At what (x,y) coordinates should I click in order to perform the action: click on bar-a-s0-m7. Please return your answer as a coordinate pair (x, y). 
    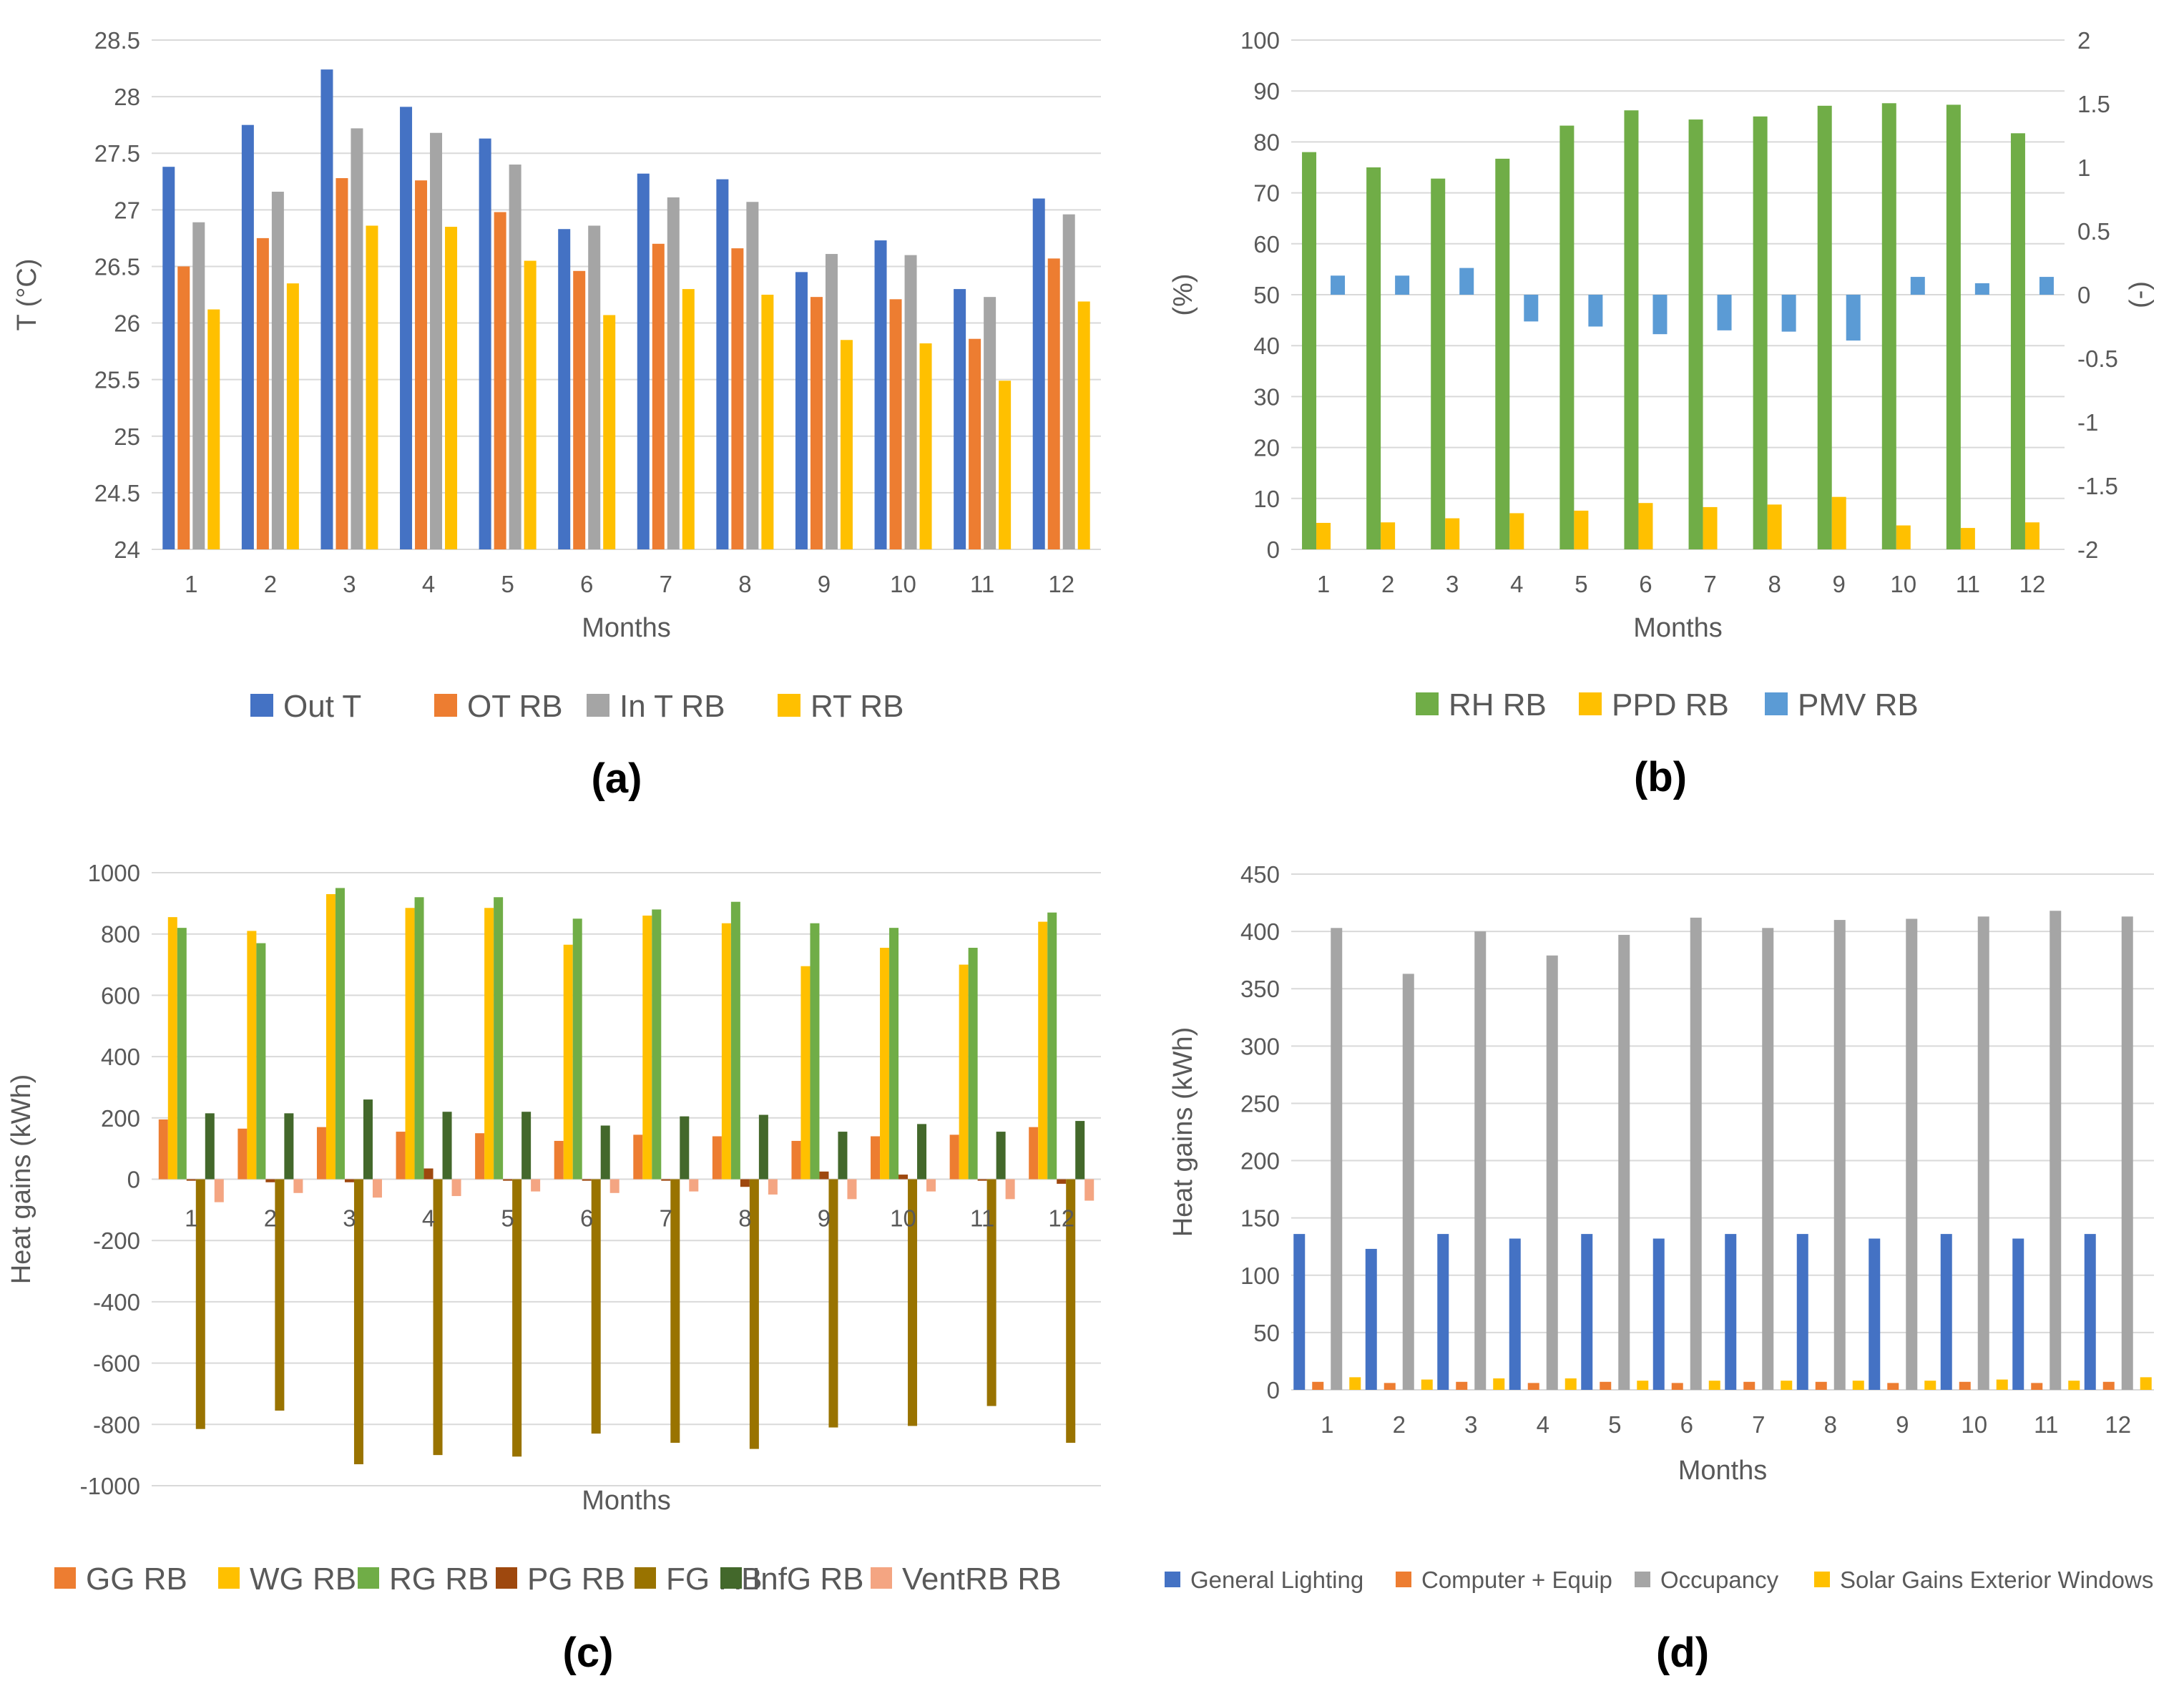
    Looking at the image, I should click on (643, 361).